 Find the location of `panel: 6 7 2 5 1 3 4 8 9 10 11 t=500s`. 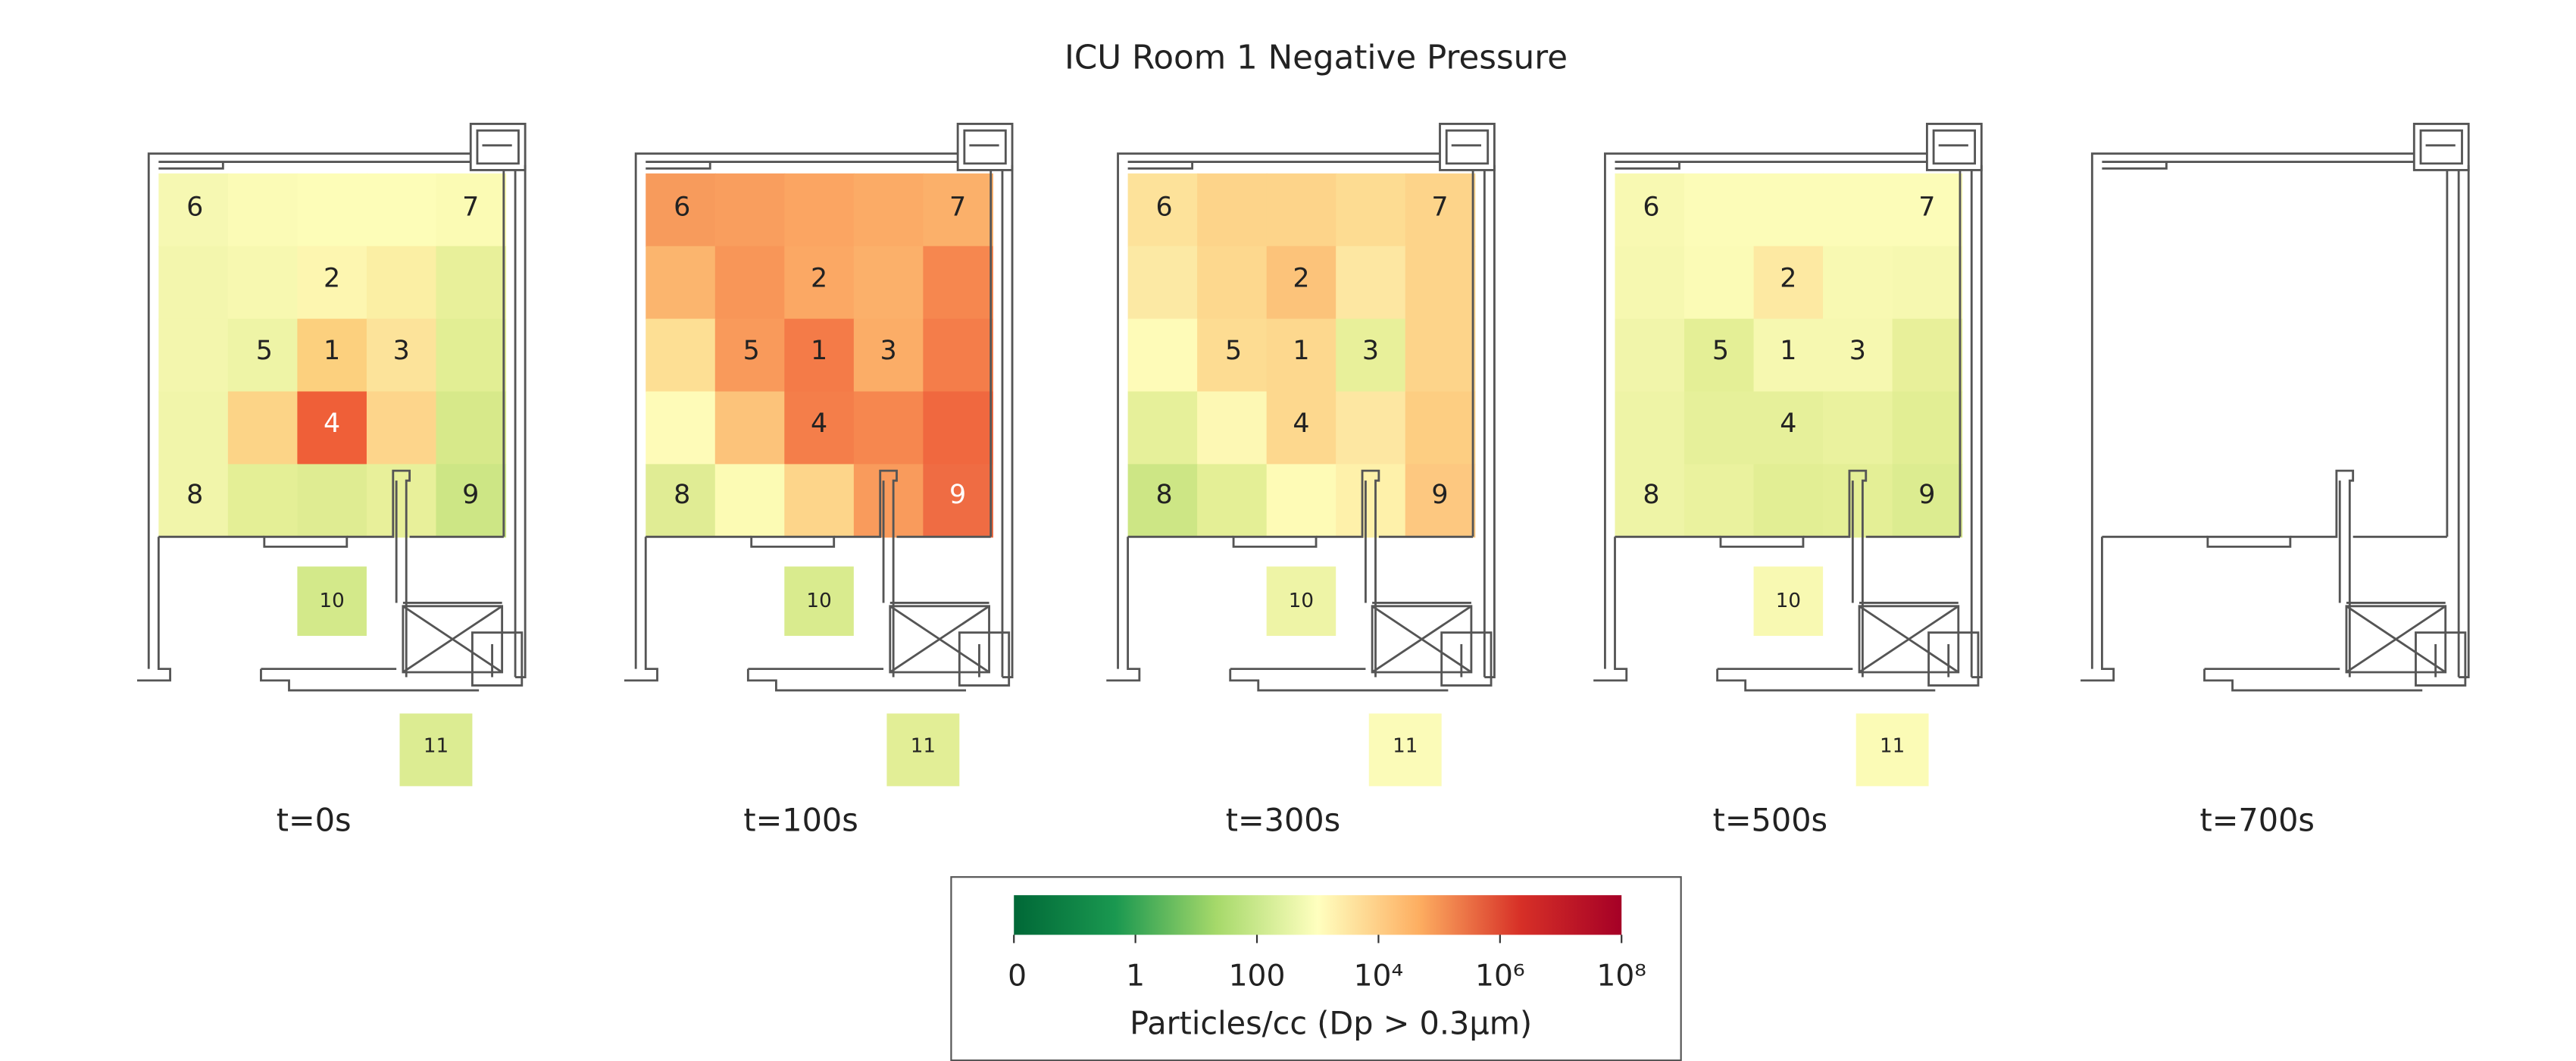

panel: 6 7 2 5 1 3 4 8 9 10 11 t=500s is located at coordinates (1788, 480).